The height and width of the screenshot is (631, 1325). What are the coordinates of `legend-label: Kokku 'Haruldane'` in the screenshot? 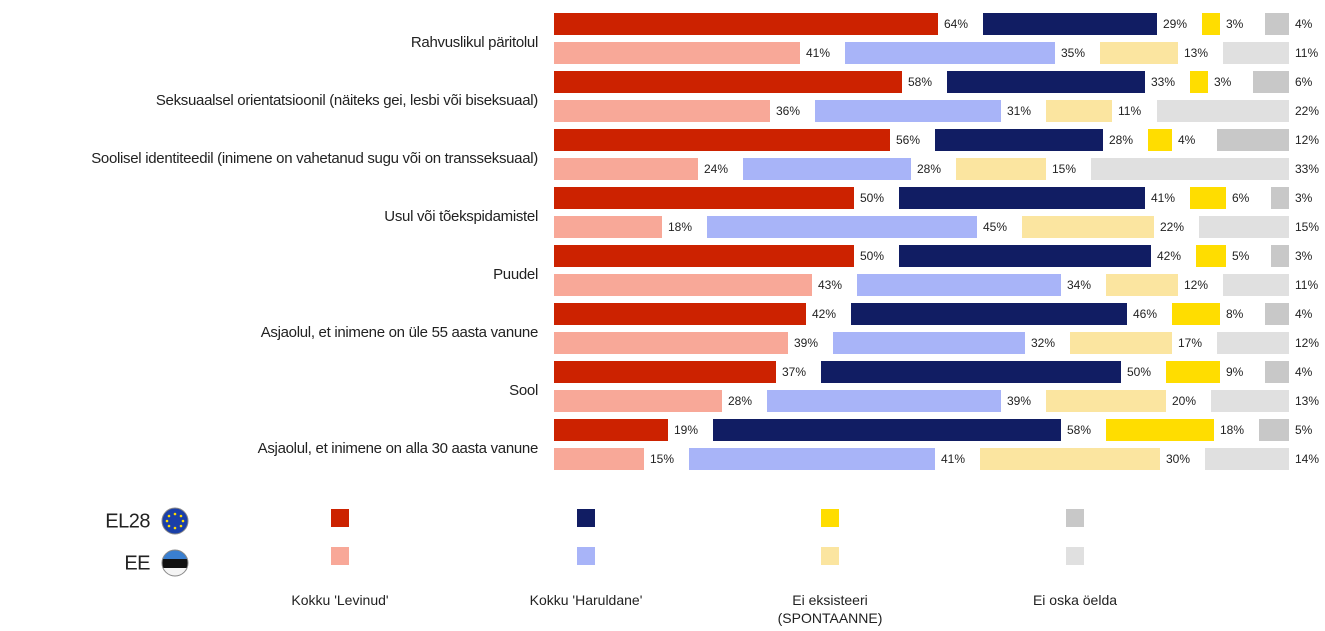 It's located at (586, 600).